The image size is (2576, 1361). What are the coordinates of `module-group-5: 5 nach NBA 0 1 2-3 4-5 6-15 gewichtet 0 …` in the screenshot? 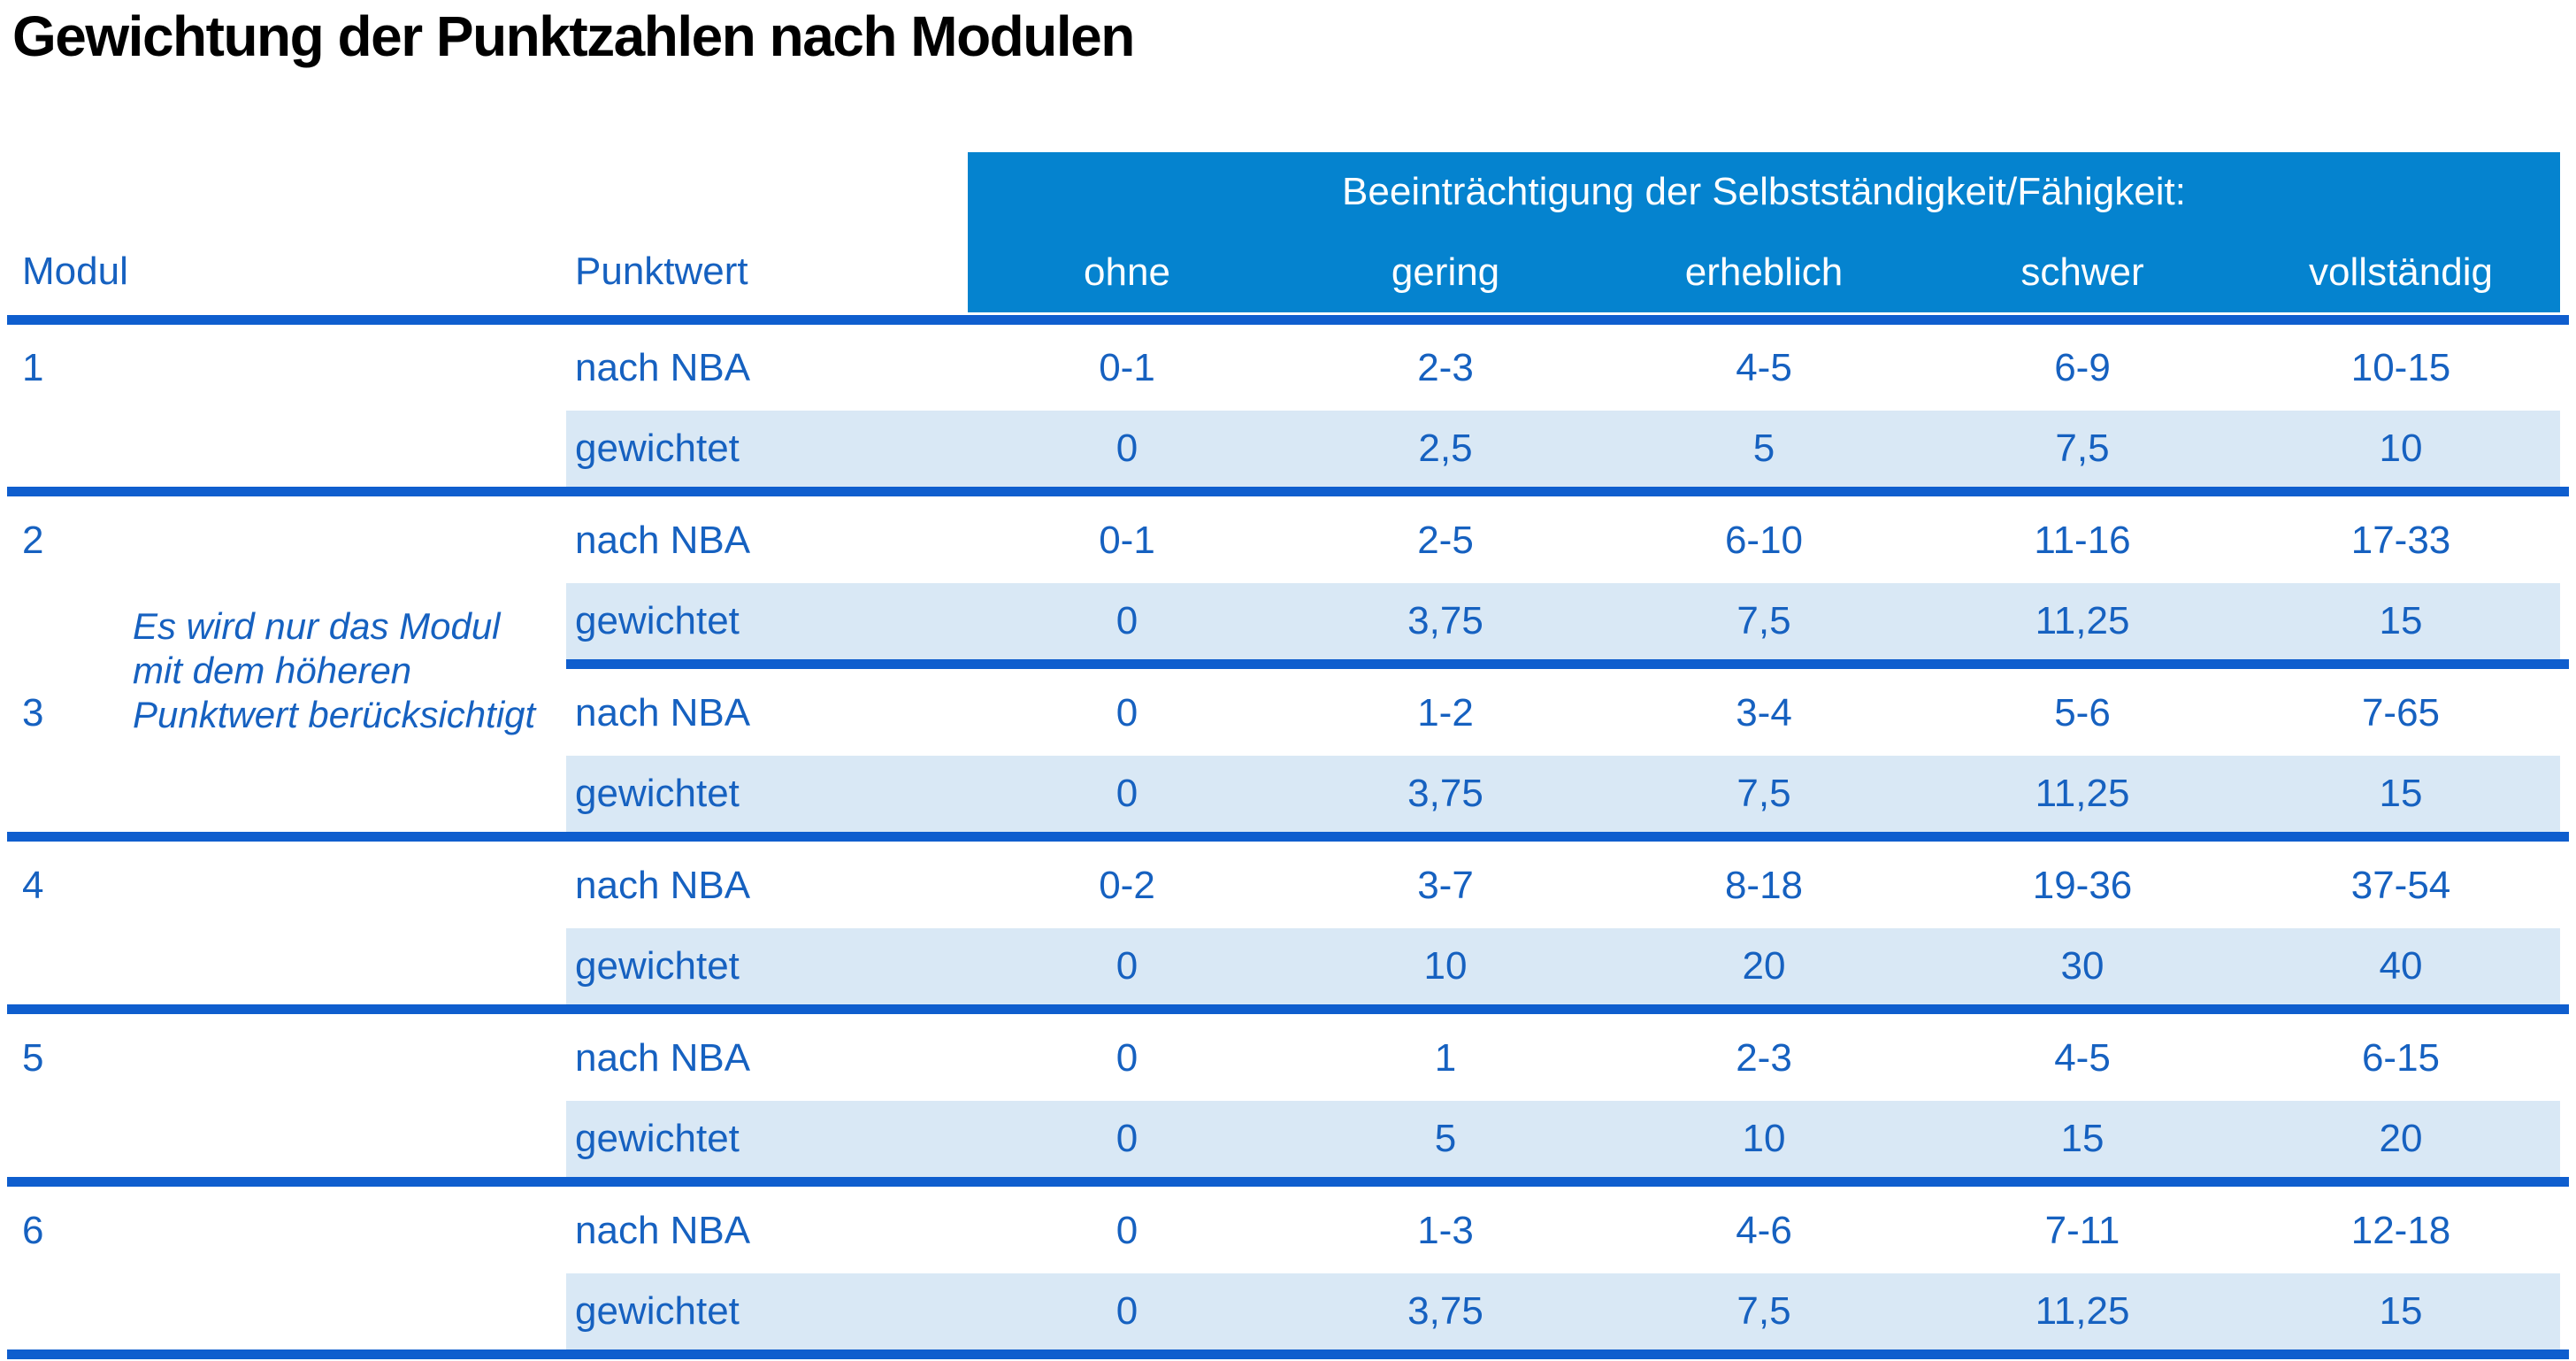 It's located at (1288, 1101).